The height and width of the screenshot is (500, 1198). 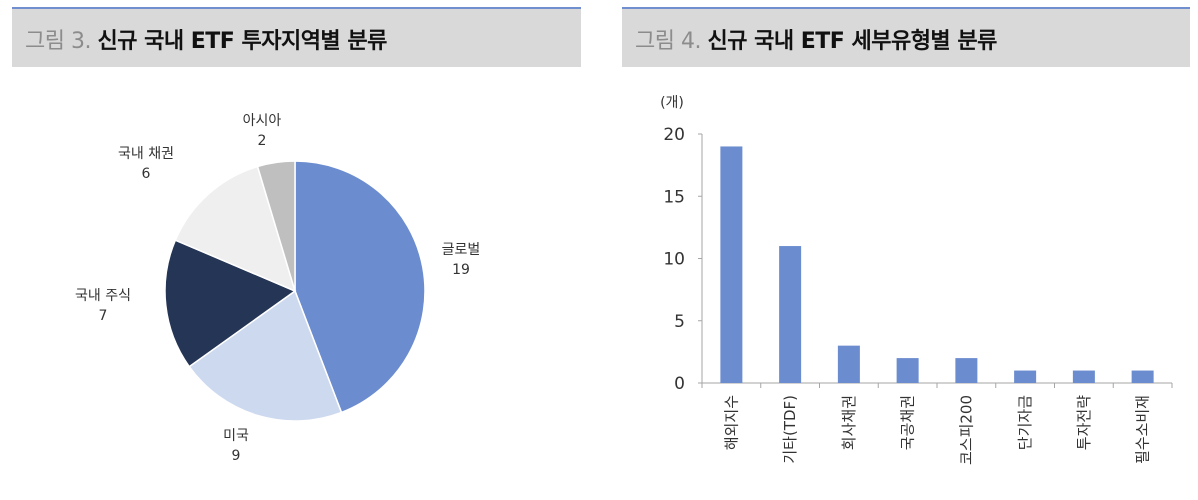 I want to click on y-tick-label: 10, so click(x=674, y=260).